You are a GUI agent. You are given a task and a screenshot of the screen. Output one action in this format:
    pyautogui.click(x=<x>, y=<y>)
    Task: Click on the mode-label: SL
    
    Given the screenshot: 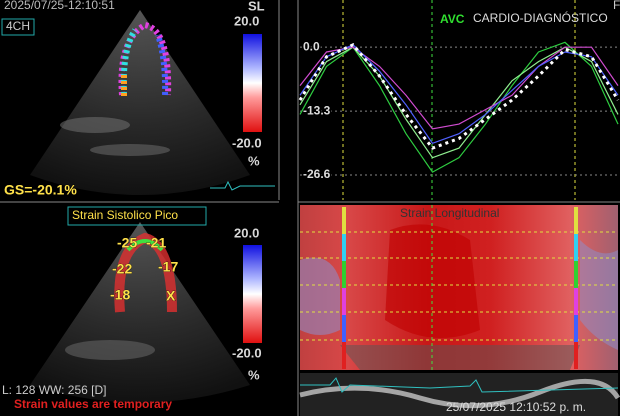 What is the action you would take?
    pyautogui.click(x=256, y=6)
    